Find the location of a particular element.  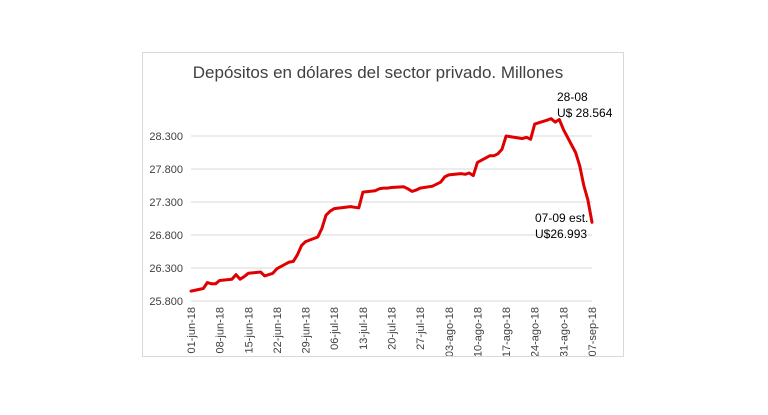

y-tick-label: 27.800 is located at coordinates (166, 170).